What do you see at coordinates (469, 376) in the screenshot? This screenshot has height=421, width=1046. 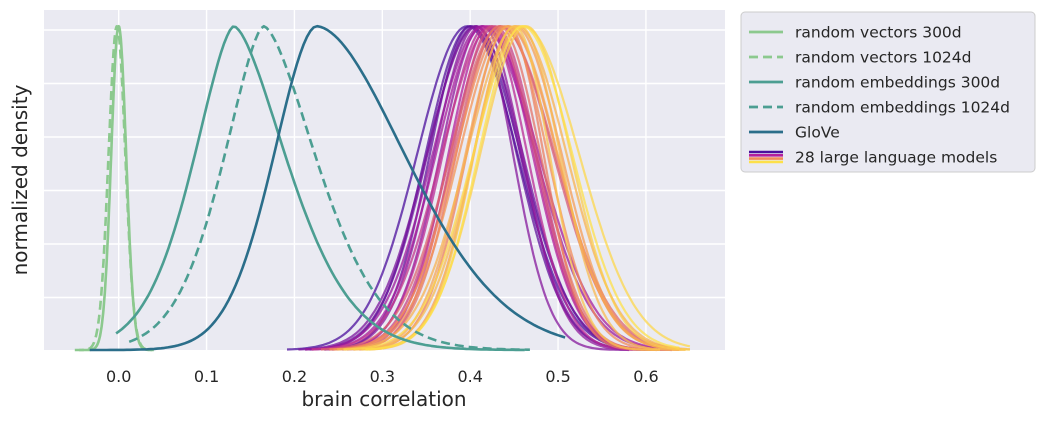 I see `x-tick-label: 0.4` at bounding box center [469, 376].